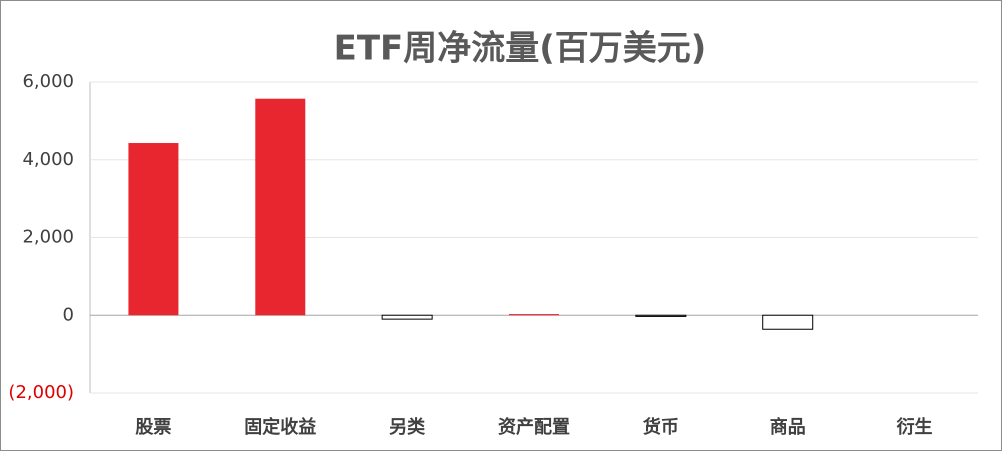 The height and width of the screenshot is (451, 1002). Describe the element at coordinates (48, 237) in the screenshot. I see `y-tick-label: 2,000` at that location.